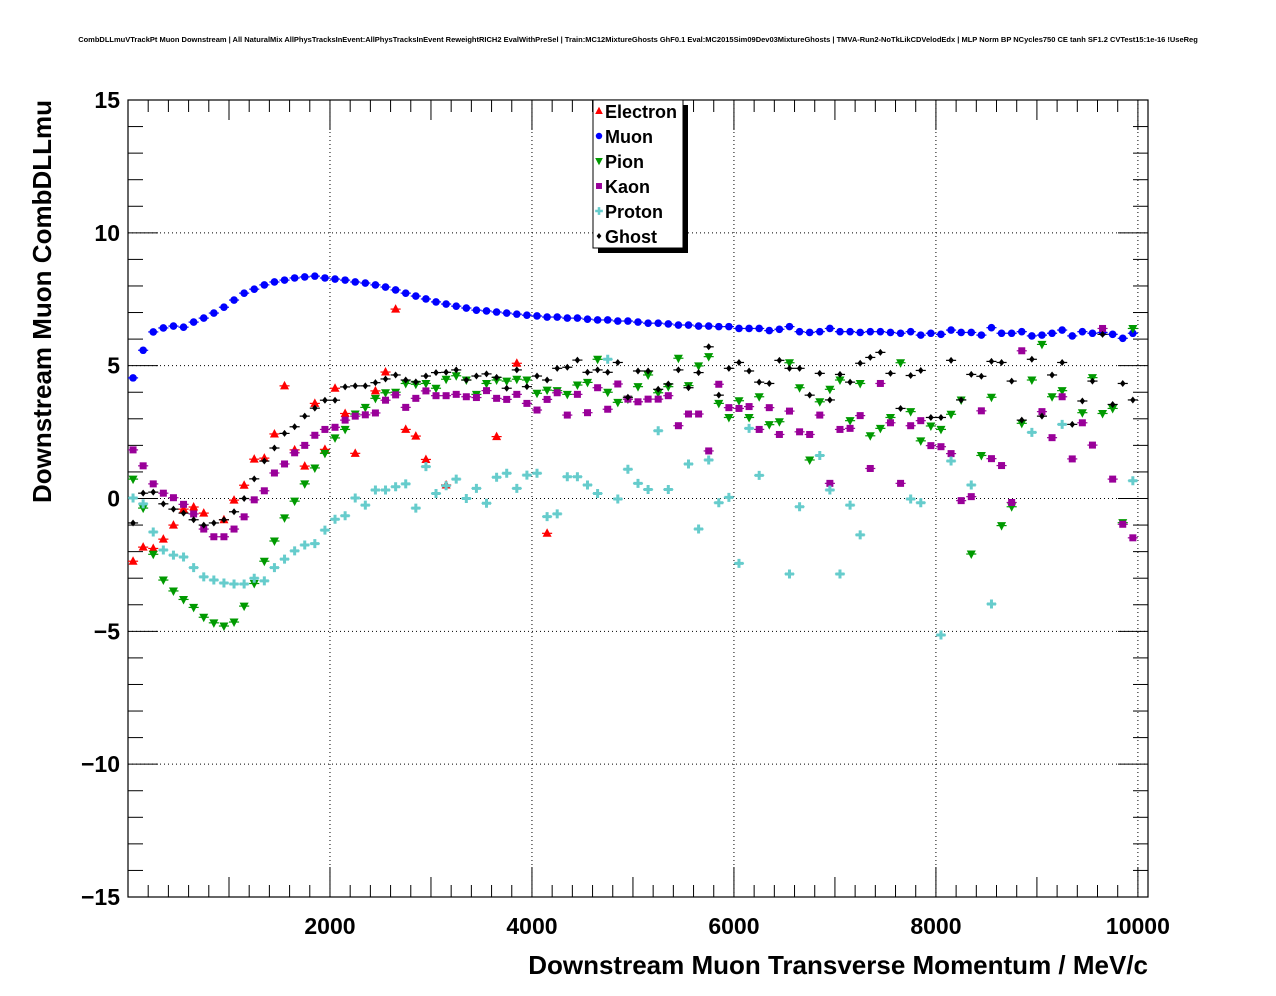 This screenshot has width=1276, height=996. I want to click on series-electron, so click(340, 434).